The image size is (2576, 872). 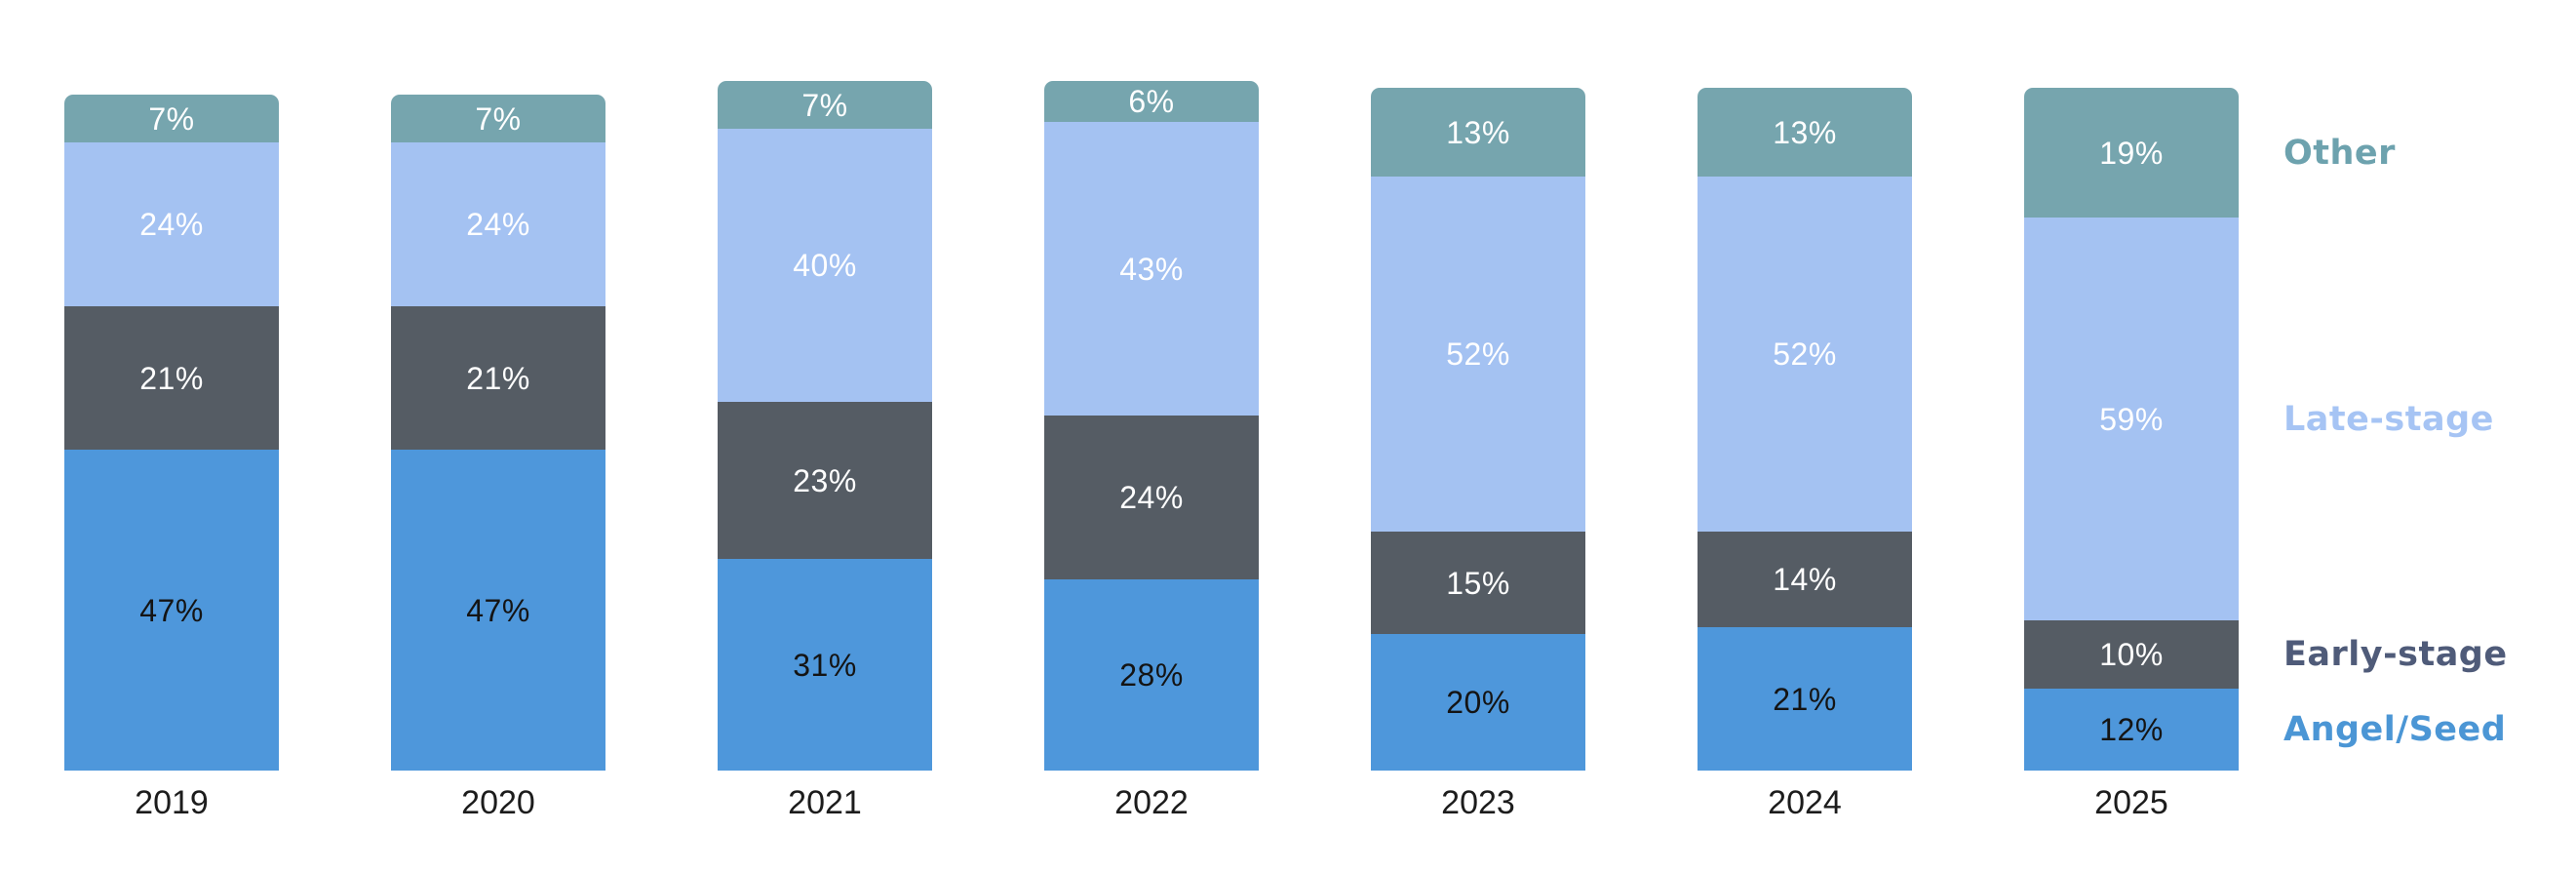 I want to click on segment-angel-seed-2019: 47%, so click(x=171, y=610).